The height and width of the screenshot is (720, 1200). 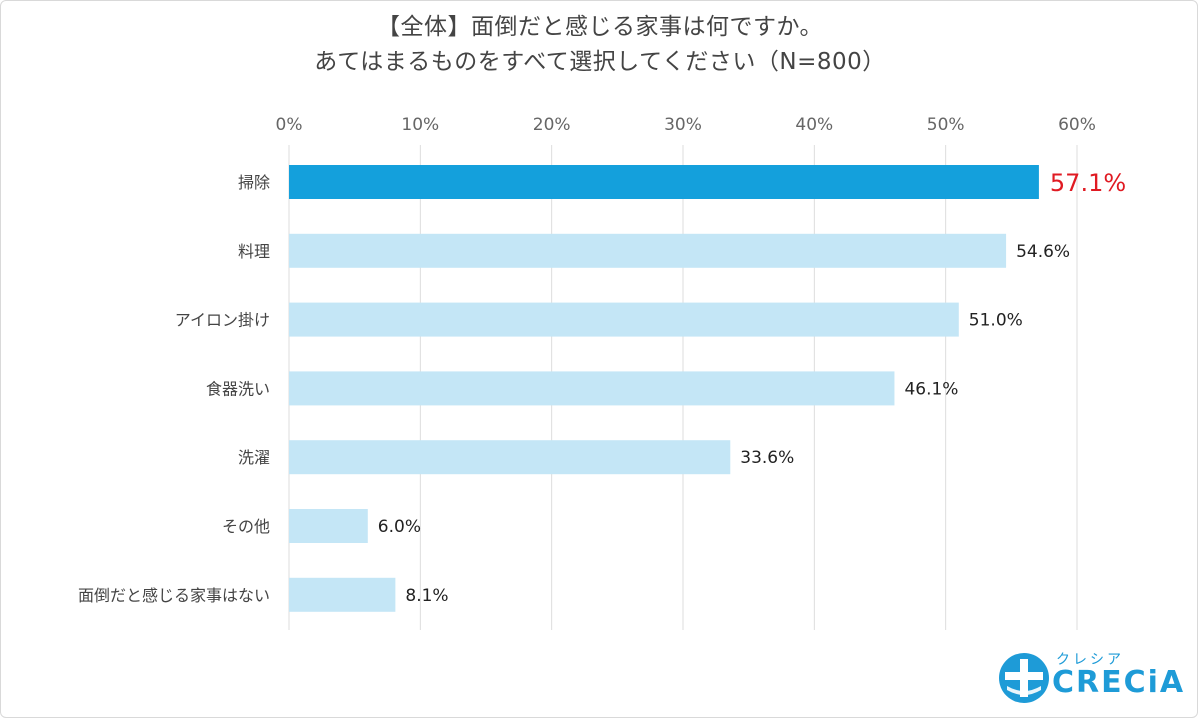 What do you see at coordinates (254, 182) in the screenshot?
I see `category-label: 掃除` at bounding box center [254, 182].